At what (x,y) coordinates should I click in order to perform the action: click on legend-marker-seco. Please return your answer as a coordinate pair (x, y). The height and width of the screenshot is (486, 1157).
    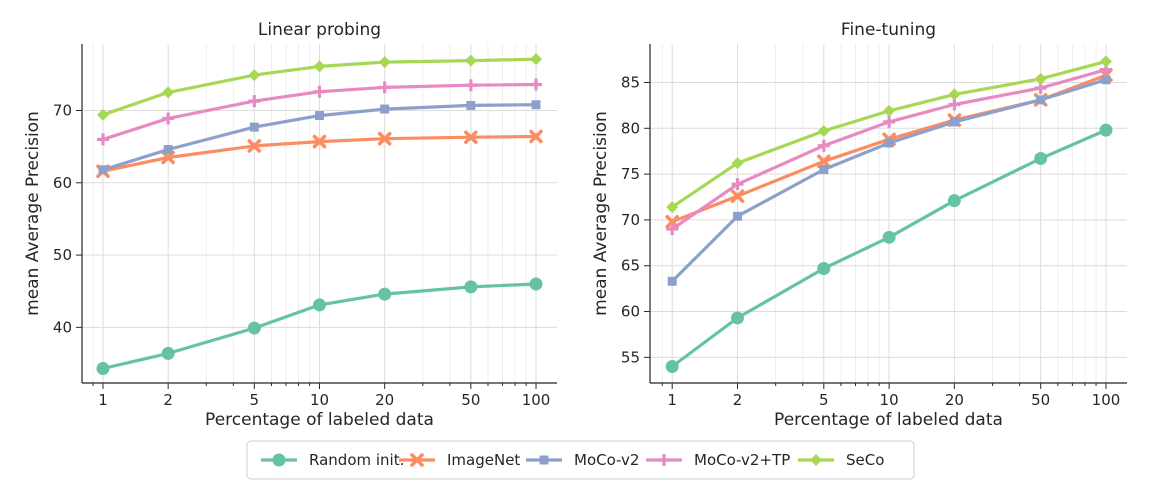
    Looking at the image, I should click on (816, 460).